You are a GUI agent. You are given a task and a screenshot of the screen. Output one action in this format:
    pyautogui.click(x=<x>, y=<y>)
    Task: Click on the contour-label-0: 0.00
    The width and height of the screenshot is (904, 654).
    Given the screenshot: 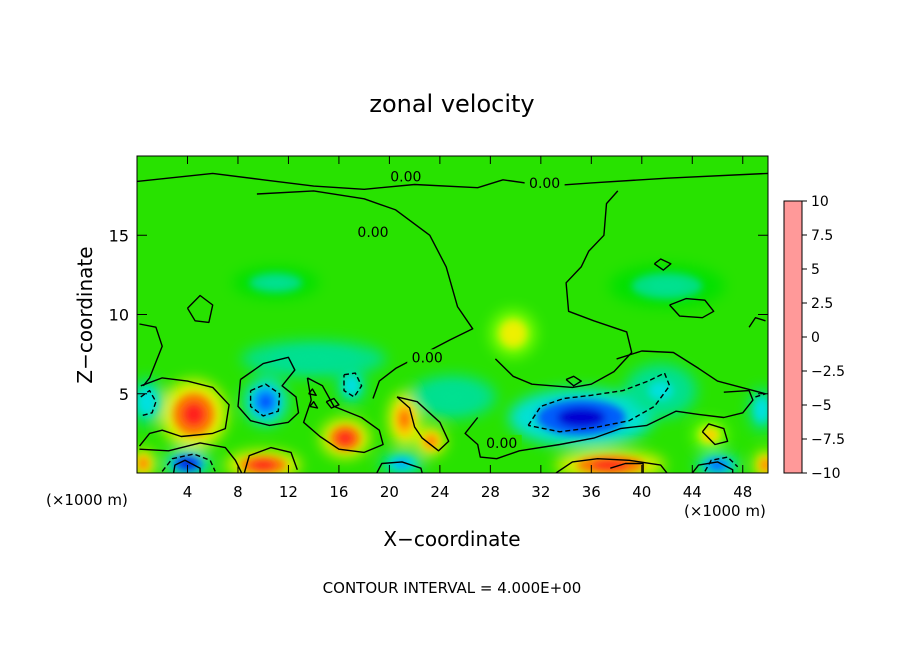 What is the action you would take?
    pyautogui.click(x=405, y=178)
    